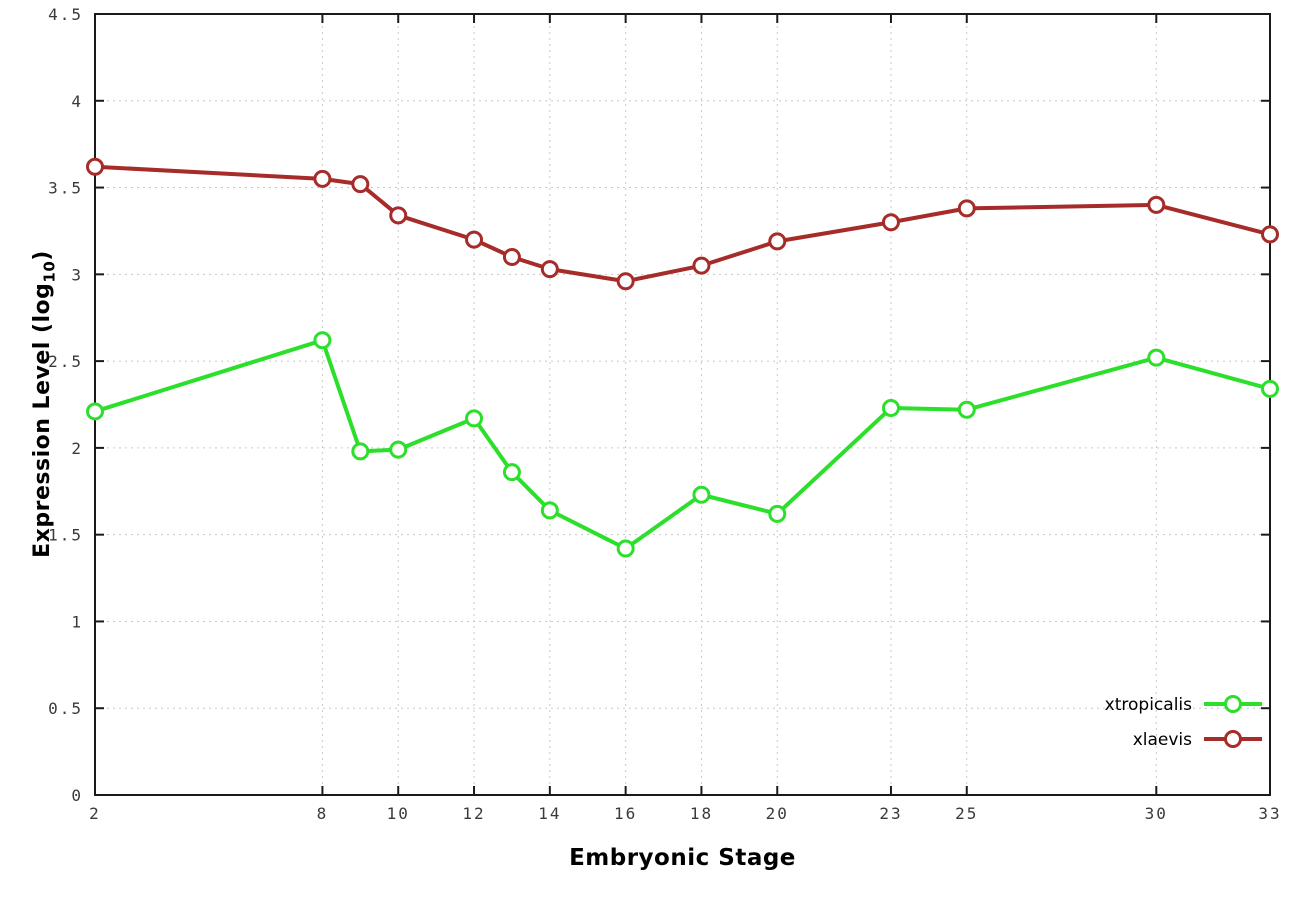 The height and width of the screenshot is (907, 1296). I want to click on x-tick-label: 12, so click(473, 813).